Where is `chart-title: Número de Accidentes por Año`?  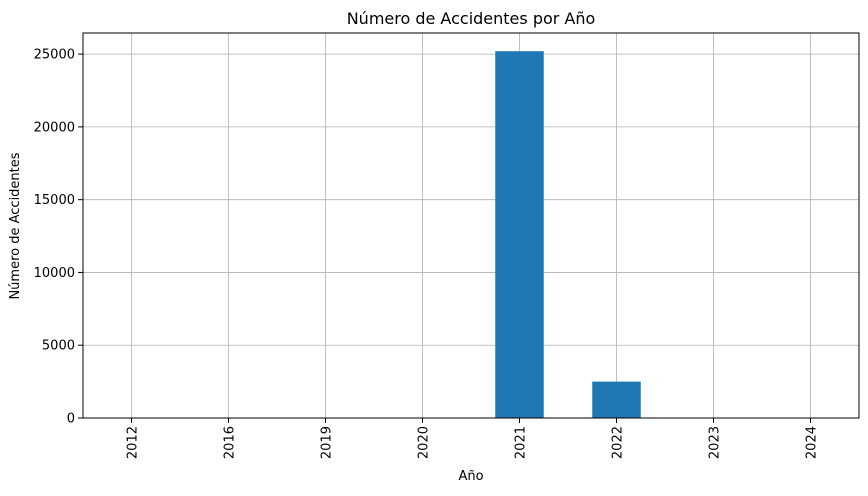 chart-title: Número de Accidentes por Año is located at coordinates (471, 18).